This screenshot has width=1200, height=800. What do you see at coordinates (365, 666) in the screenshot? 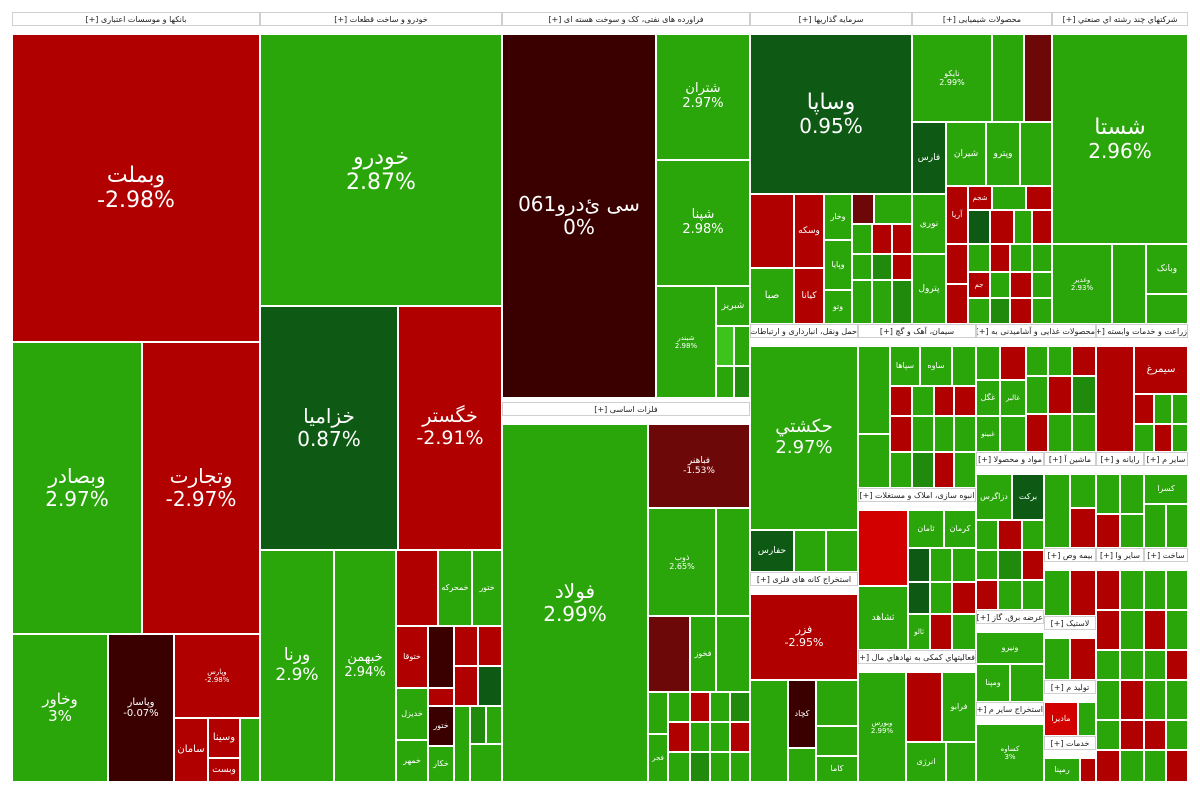
I see `stock-tile-khbahman: خبهمن 2.94%` at bounding box center [365, 666].